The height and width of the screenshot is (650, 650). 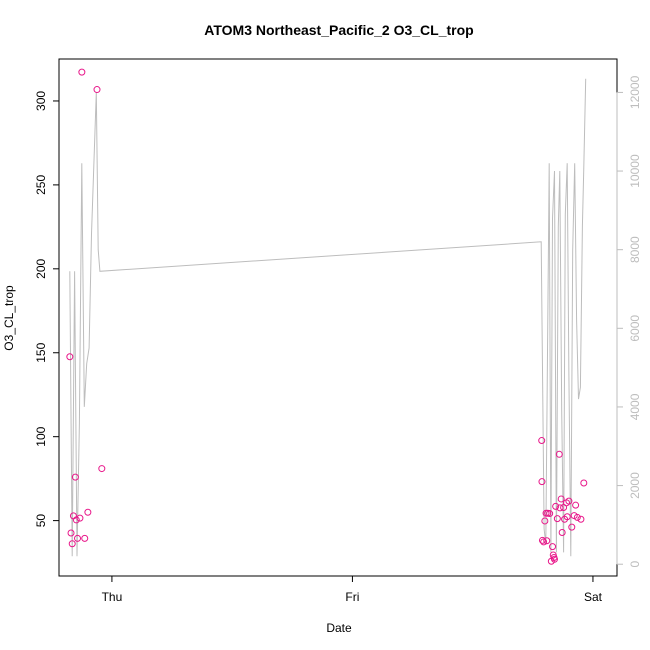 What do you see at coordinates (41, 521) in the screenshot?
I see `y-tick-label: 50` at bounding box center [41, 521].